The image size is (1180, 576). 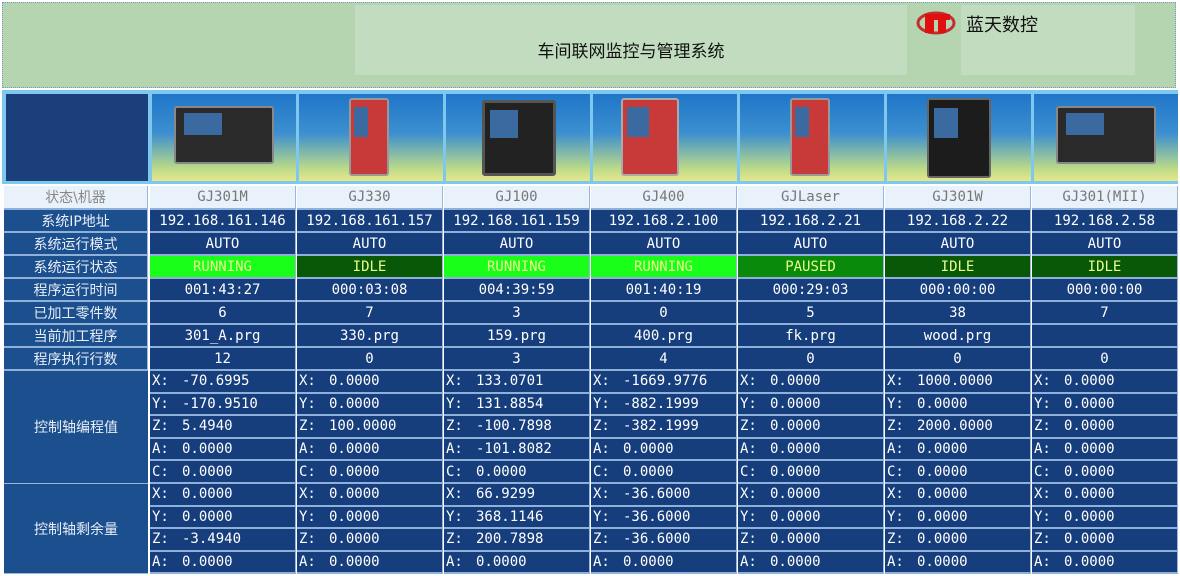 I want to click on remain-axis-value: Z: -36.6000, so click(x=664, y=540).